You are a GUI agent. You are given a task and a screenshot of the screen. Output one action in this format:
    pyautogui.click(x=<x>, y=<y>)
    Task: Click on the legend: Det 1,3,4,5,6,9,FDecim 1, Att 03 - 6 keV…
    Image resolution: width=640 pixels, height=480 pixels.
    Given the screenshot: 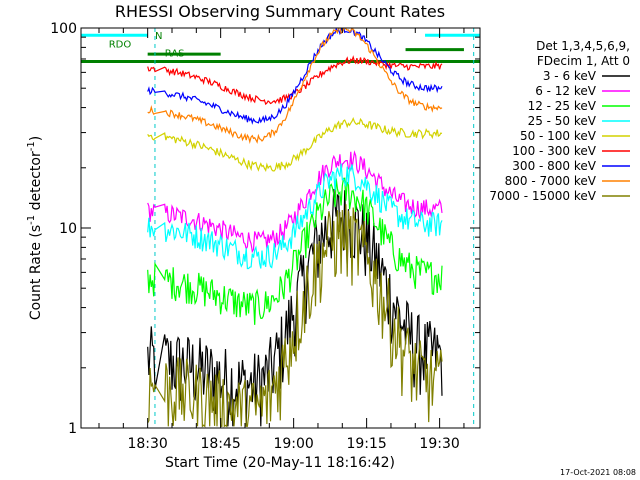 What is the action you would take?
    pyautogui.click(x=559, y=121)
    